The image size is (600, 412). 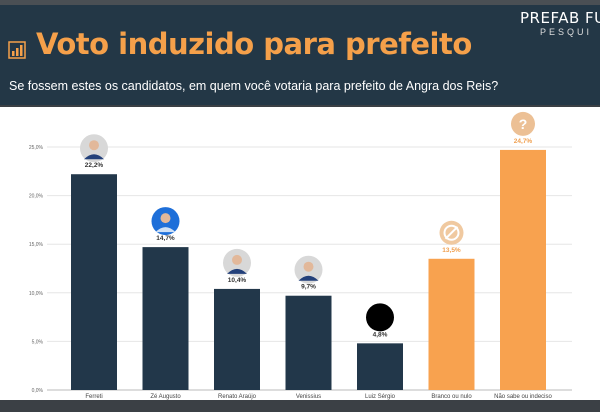 What do you see at coordinates (566, 32) in the screenshot?
I see `logo-subtext: PESQUI` at bounding box center [566, 32].